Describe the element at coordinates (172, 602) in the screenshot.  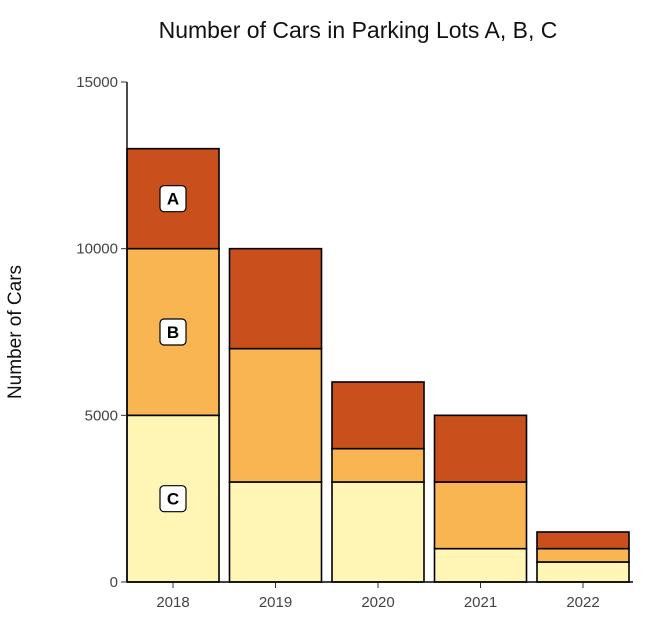
I see `x-tick-label-2018: 2018` at that location.